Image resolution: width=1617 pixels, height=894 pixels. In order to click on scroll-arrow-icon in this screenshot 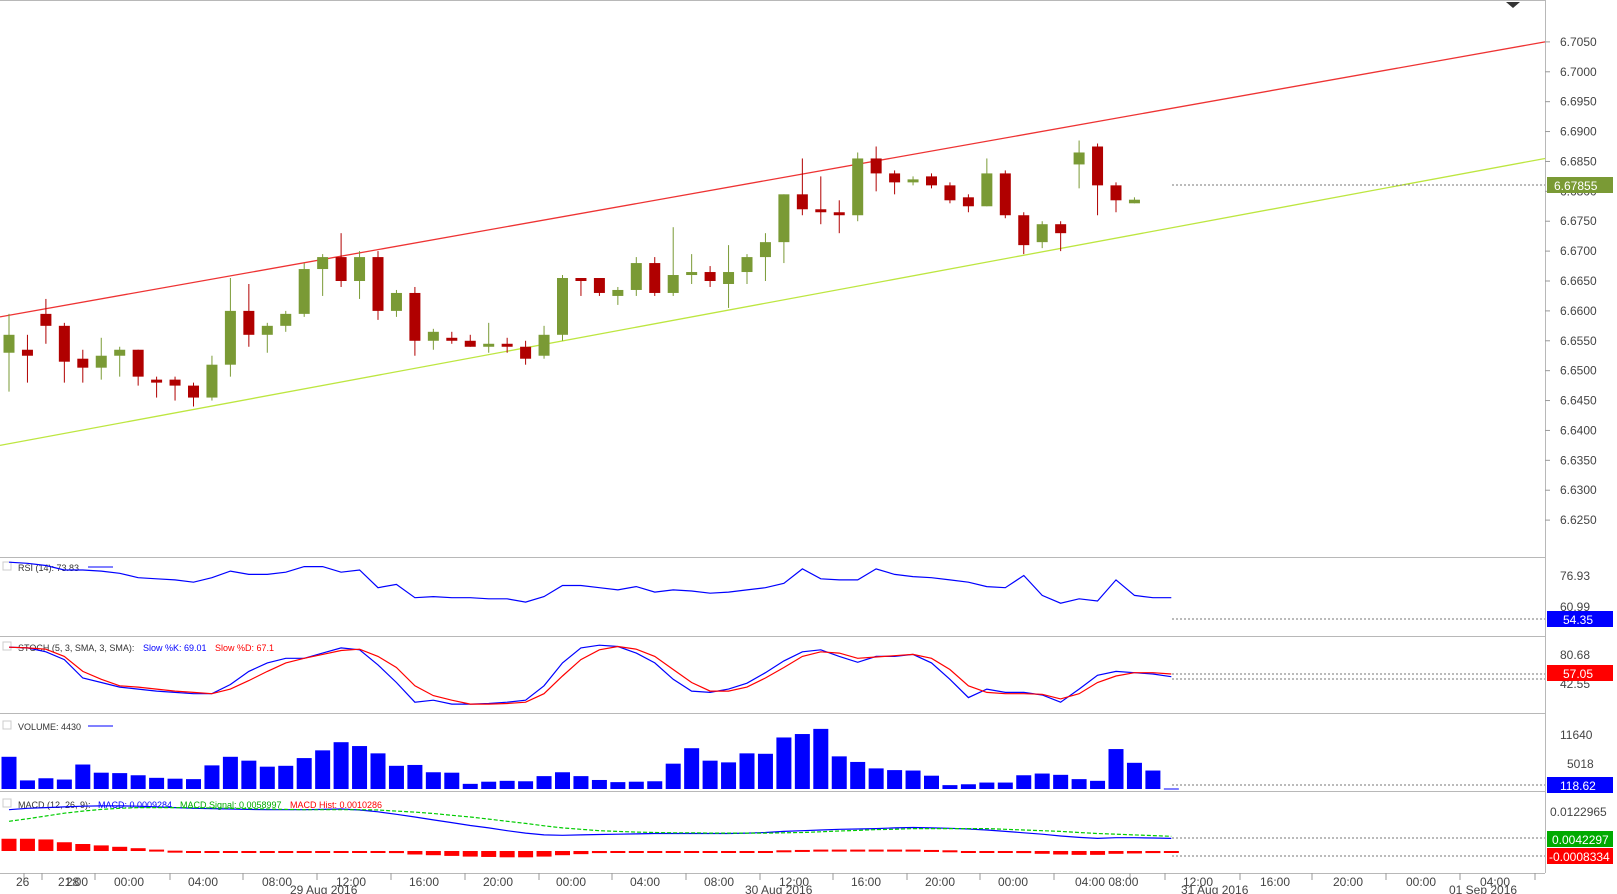, I will do `click(1513, 5)`.